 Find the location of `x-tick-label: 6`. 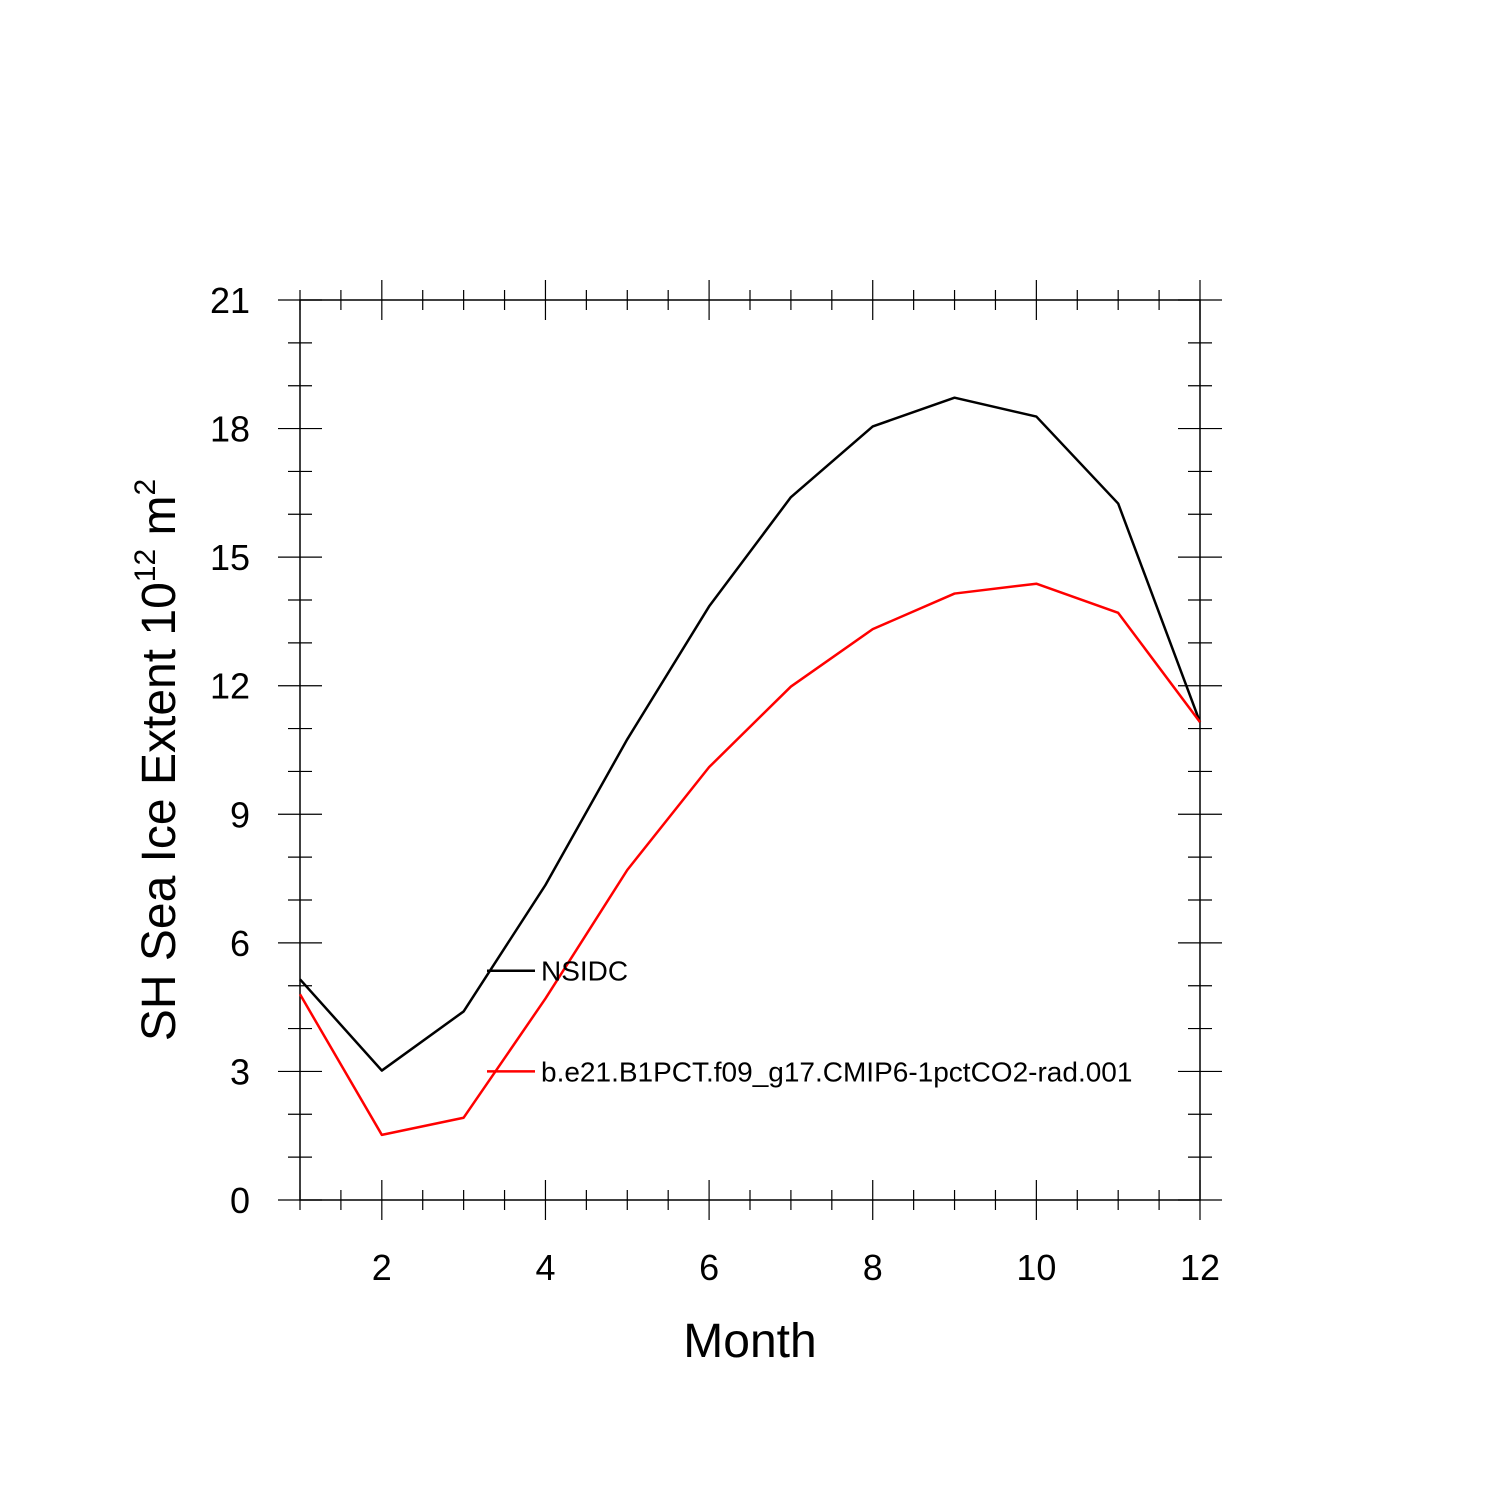

x-tick-label: 6 is located at coordinates (709, 1267).